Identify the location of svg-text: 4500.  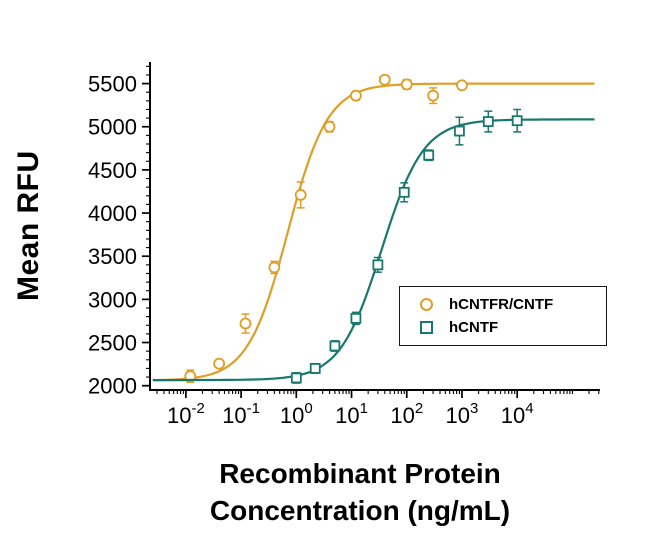
(112, 170).